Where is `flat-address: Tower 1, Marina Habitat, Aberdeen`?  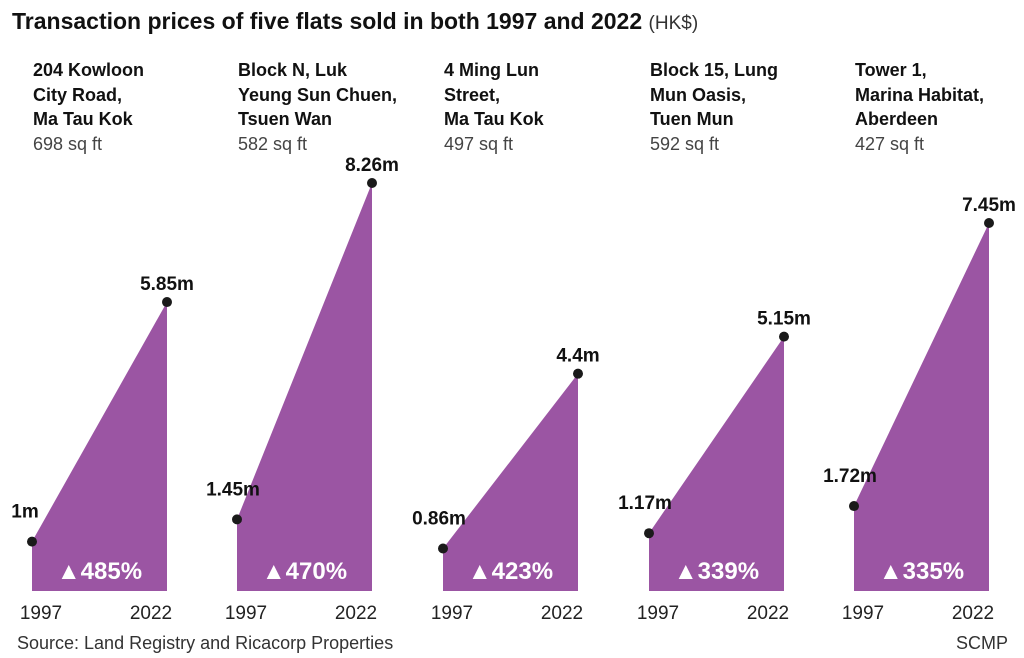 flat-address: Tower 1, Marina Habitat, Aberdeen is located at coordinates (920, 94).